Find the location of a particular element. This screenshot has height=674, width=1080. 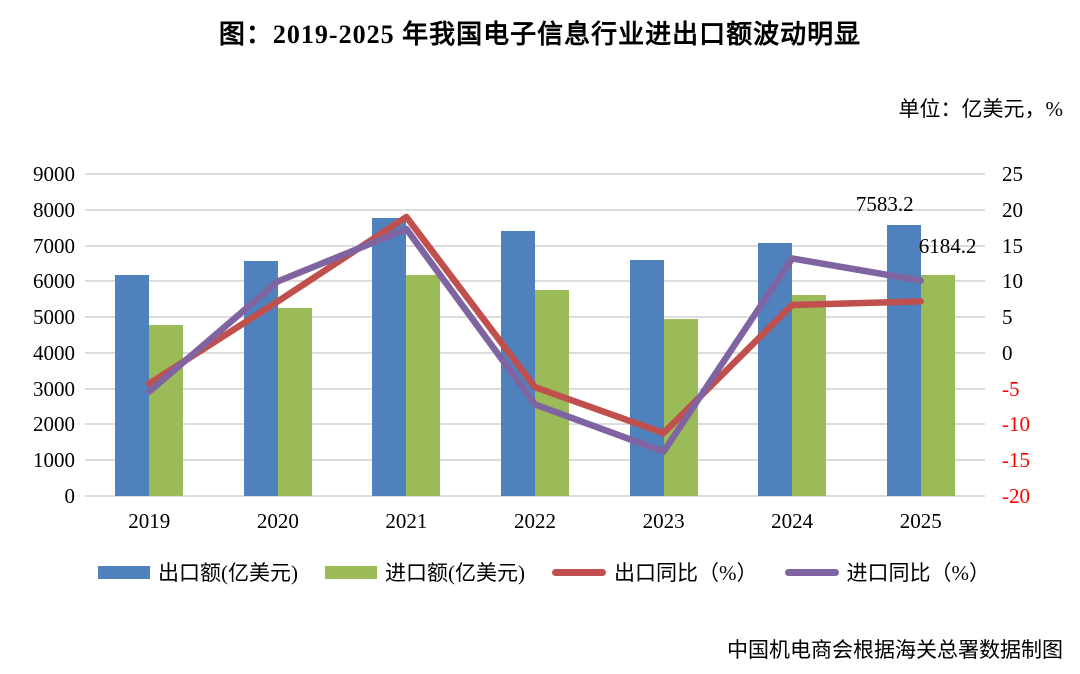

right-axis-tick: 0 is located at coordinates (1007, 352).